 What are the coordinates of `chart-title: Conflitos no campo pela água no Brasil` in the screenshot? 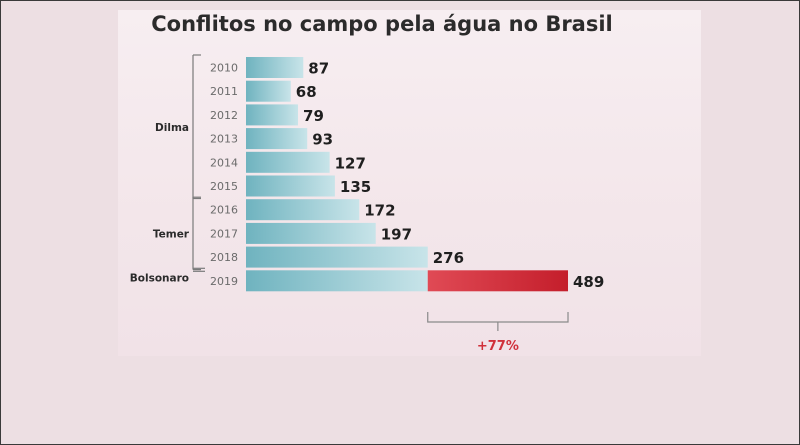 It's located at (382, 24).